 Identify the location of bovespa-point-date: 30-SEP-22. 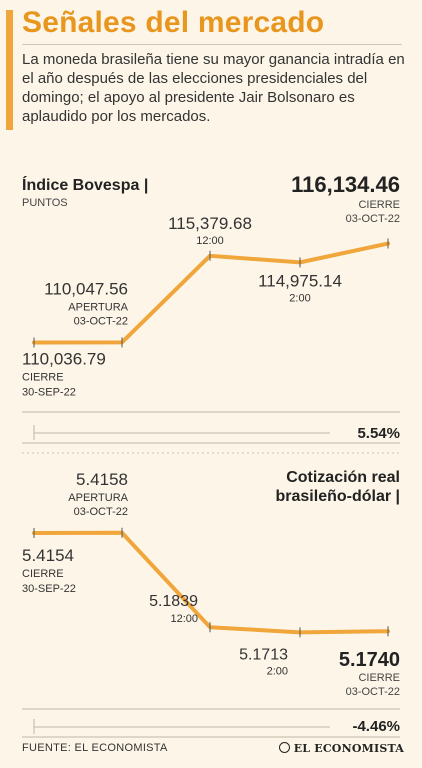
(49, 393).